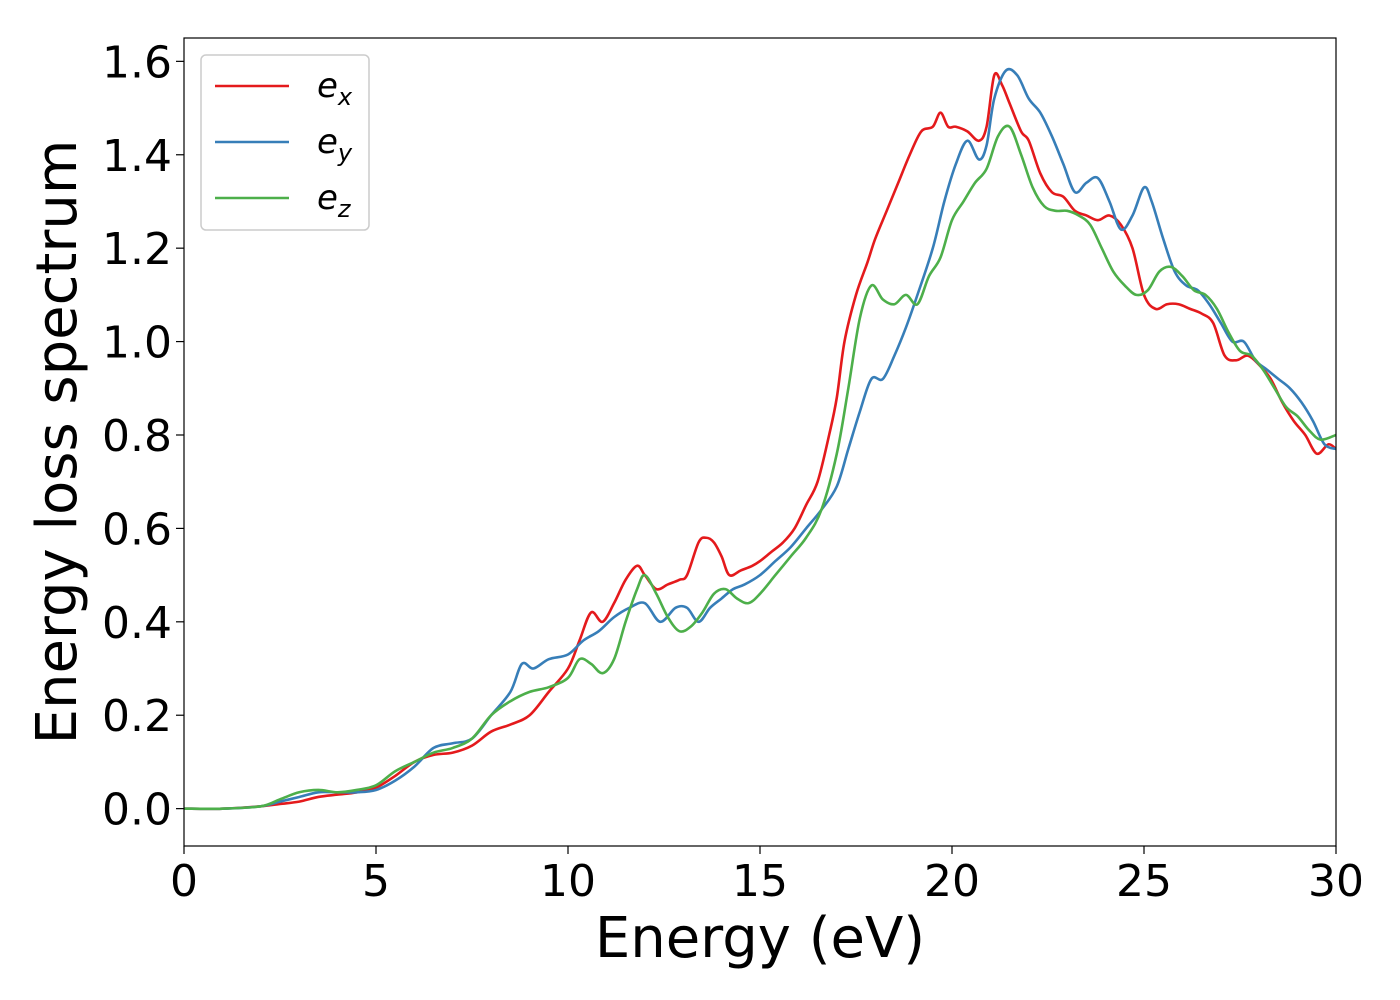 This screenshot has height=1000, width=1400. Describe the element at coordinates (1144, 881) in the screenshot. I see `x-tick-label: 25` at that location.